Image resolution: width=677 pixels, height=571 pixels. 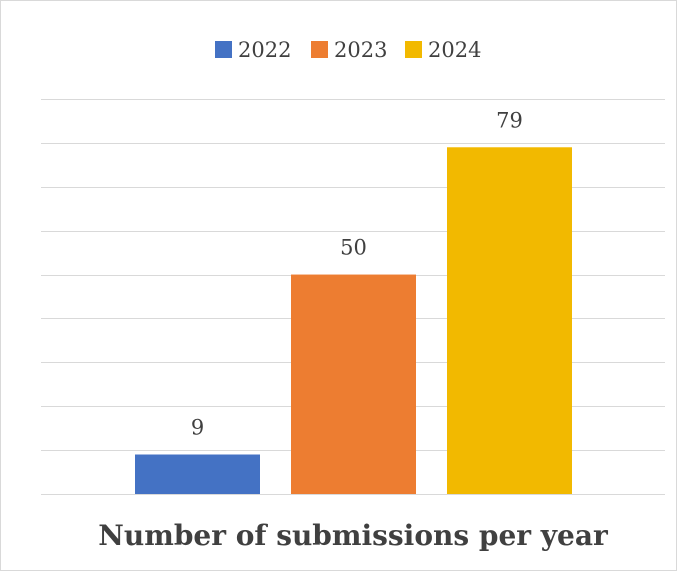 I want to click on legend: 2022 2023 2024, so click(x=348, y=50).